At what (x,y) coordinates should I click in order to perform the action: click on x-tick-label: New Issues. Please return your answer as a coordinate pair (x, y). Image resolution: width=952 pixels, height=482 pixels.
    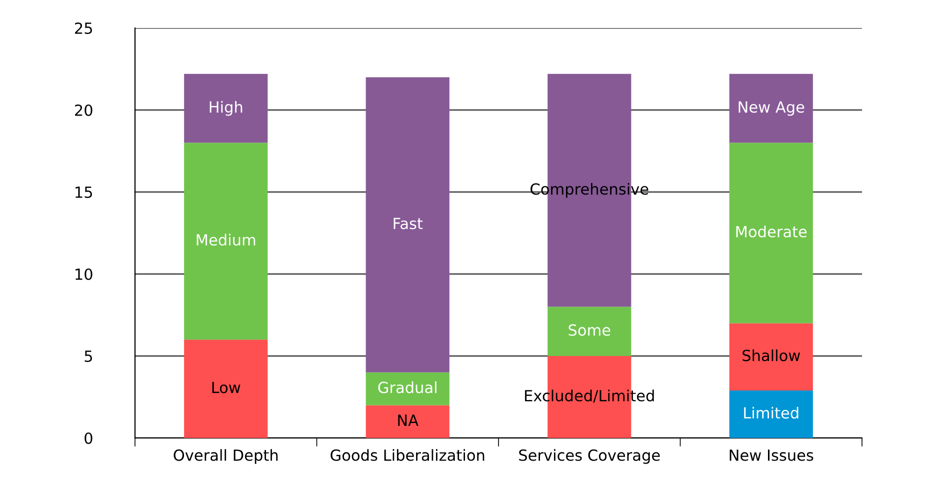
    Looking at the image, I should click on (772, 455).